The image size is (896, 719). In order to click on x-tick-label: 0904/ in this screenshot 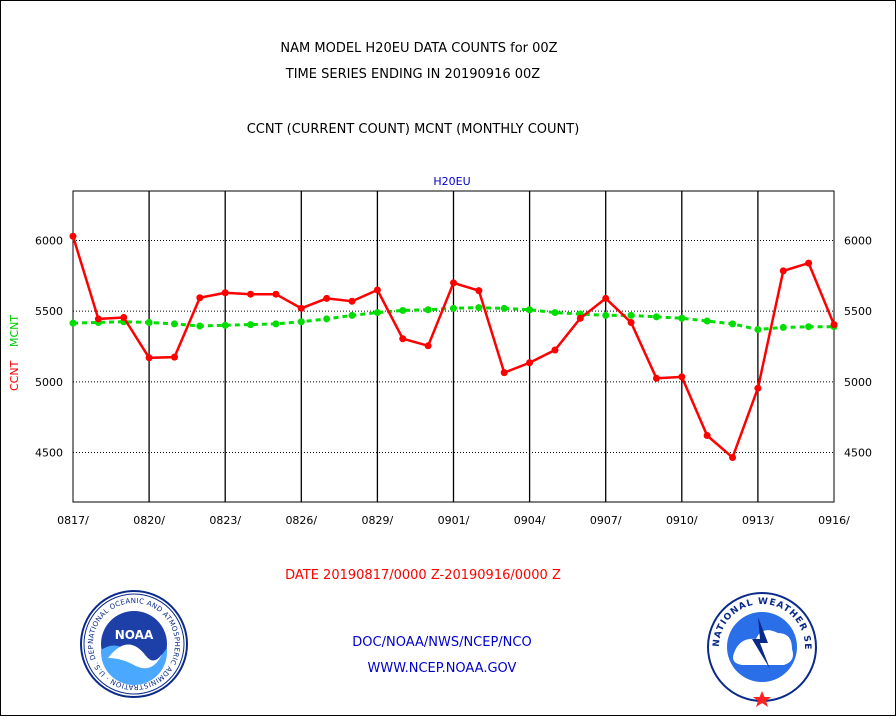, I will do `click(530, 520)`.